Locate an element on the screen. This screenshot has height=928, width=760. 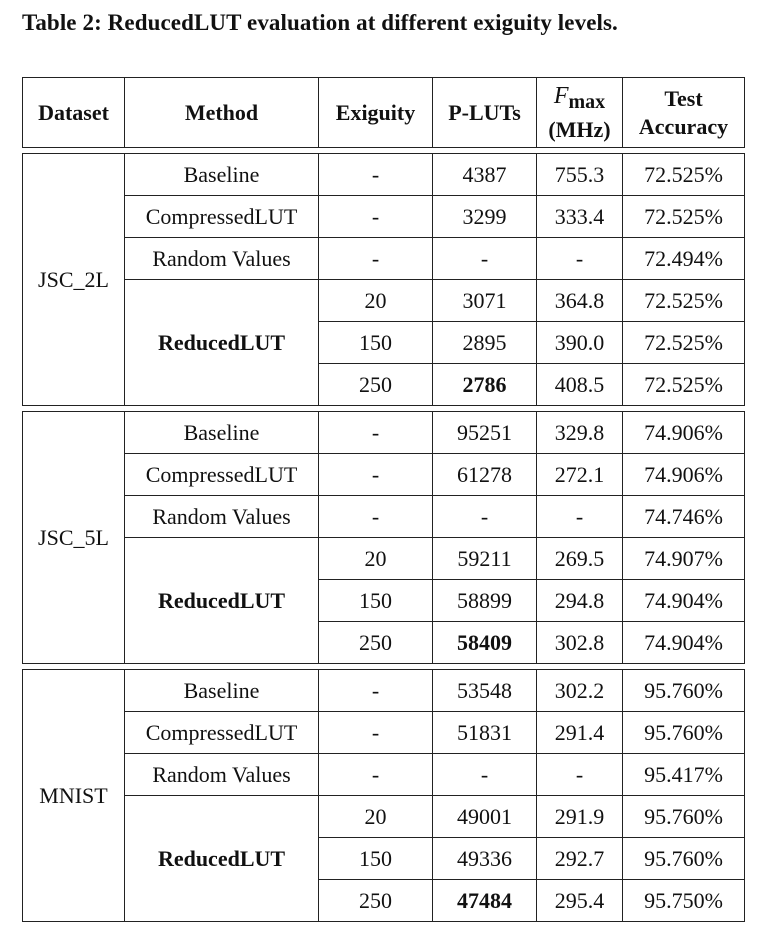
accuracy-cell: 72.494% is located at coordinates (683, 258).